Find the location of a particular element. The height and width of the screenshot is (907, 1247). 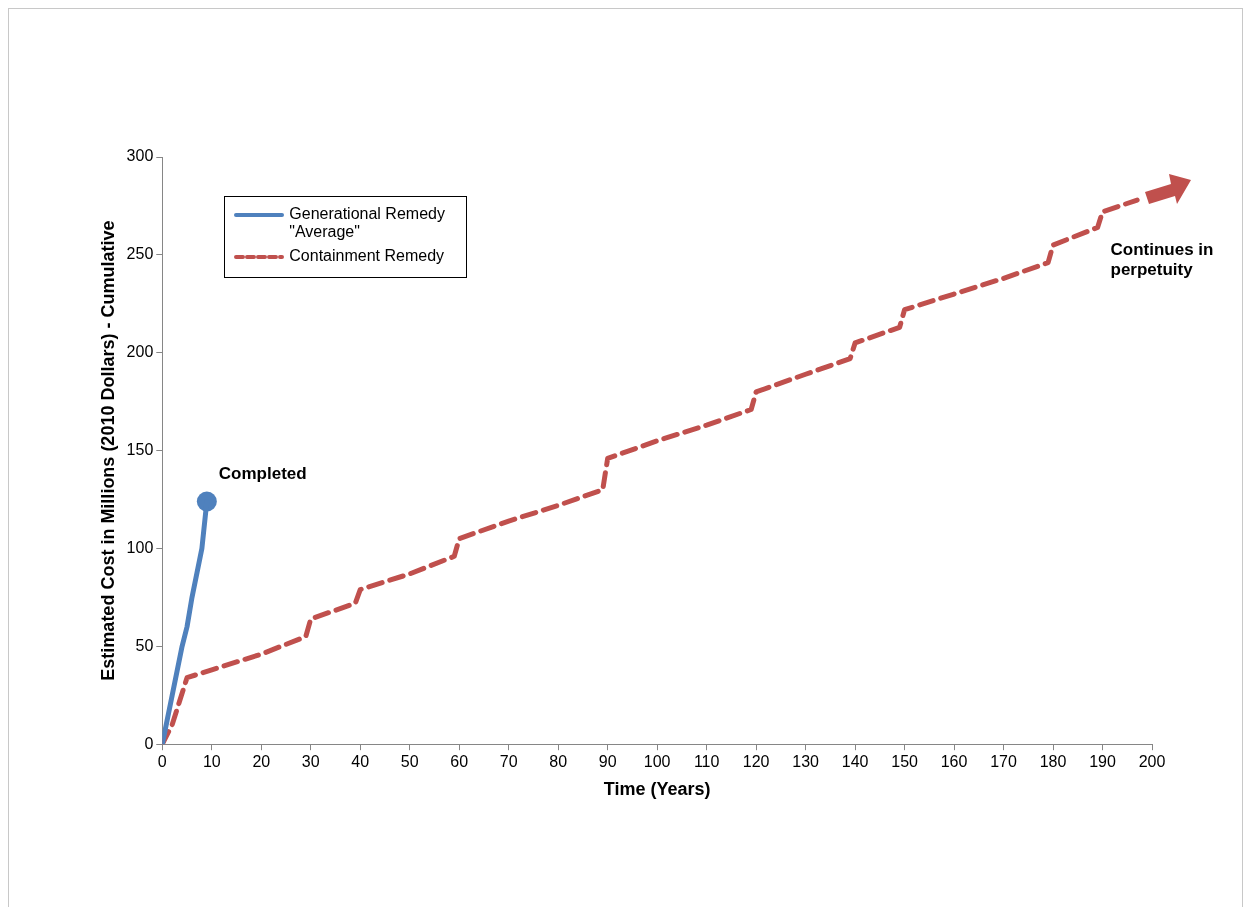

legend-label: Containment Remedy is located at coordinates (367, 256).